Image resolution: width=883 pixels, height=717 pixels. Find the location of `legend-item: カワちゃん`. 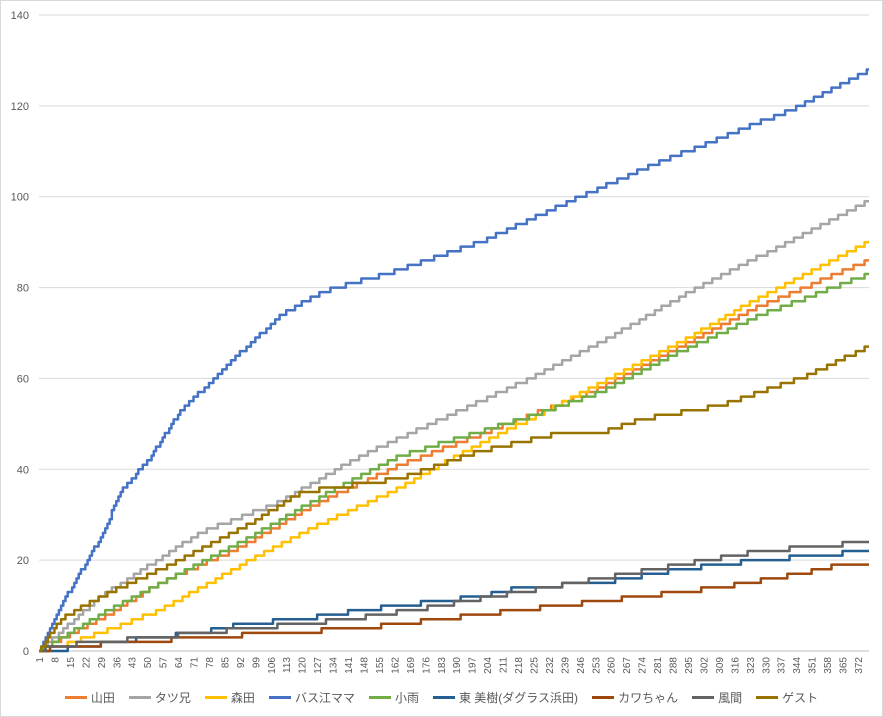

legend-item: カワちゃん is located at coordinates (635, 697).